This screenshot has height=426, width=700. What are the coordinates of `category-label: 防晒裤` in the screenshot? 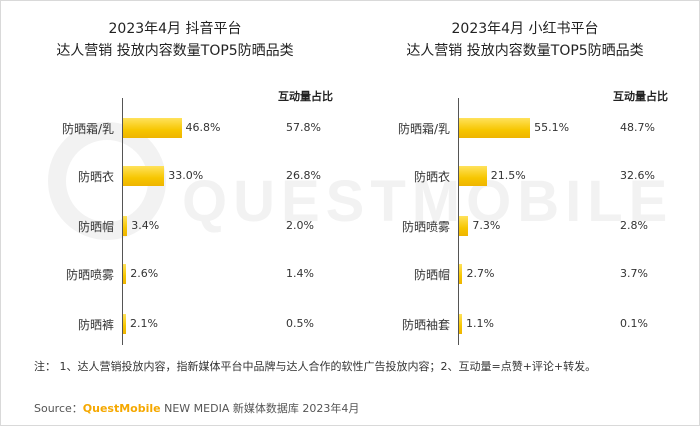 It's located at (95, 325).